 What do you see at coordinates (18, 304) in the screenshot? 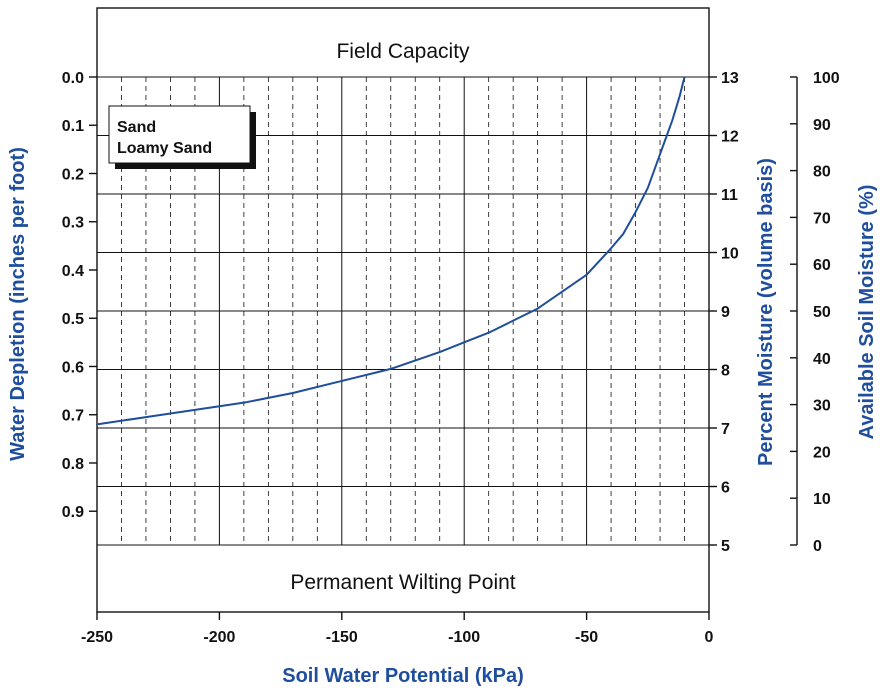
I see `y-axis-title: Water Depletion (inches per foot)` at bounding box center [18, 304].